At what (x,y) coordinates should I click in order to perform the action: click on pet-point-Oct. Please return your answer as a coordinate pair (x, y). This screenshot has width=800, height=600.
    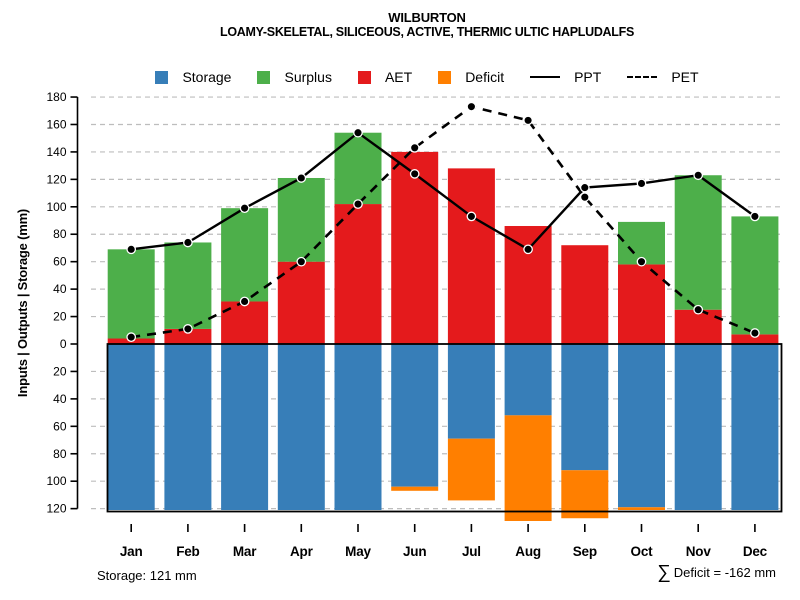
    Looking at the image, I should click on (641, 261).